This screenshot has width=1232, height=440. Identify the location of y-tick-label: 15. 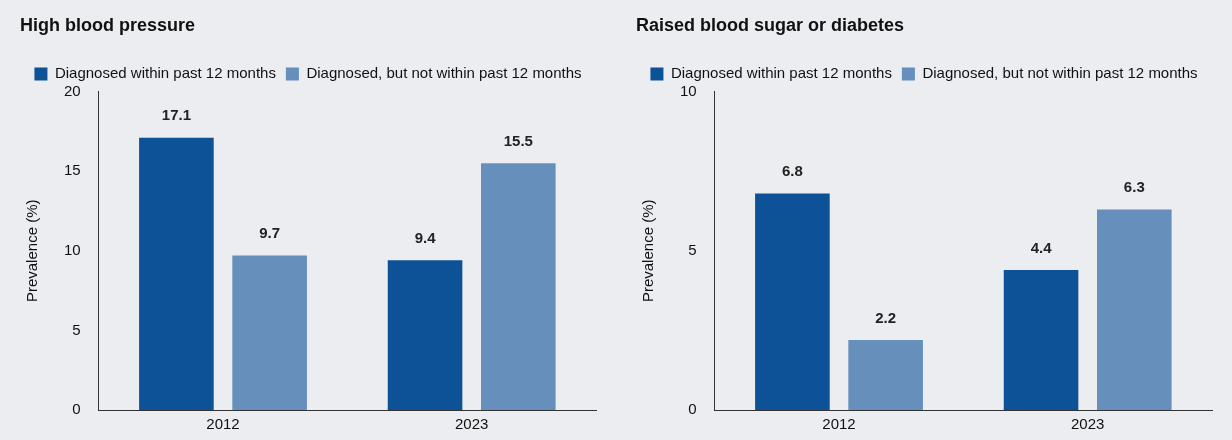
(72, 170).